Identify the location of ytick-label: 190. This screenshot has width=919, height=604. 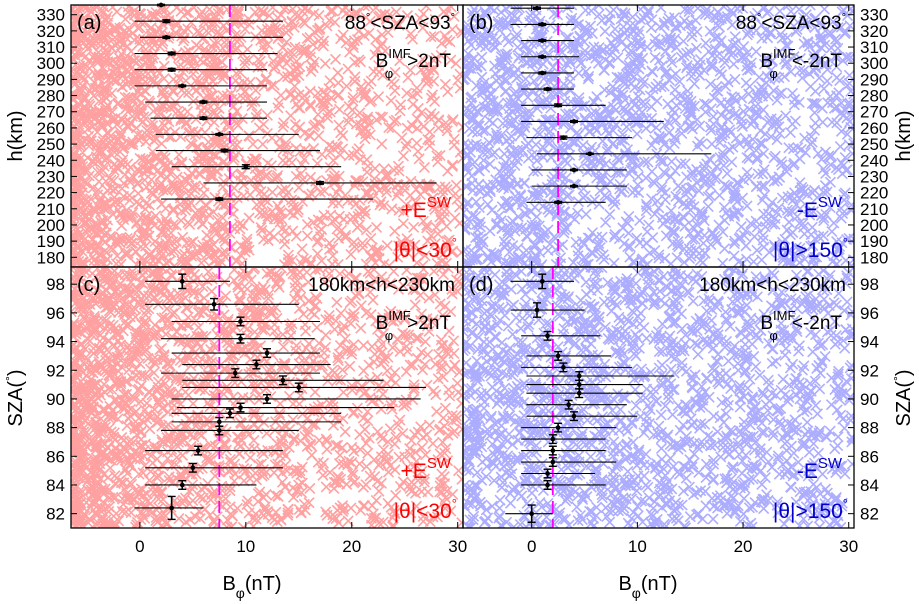
(874, 241).